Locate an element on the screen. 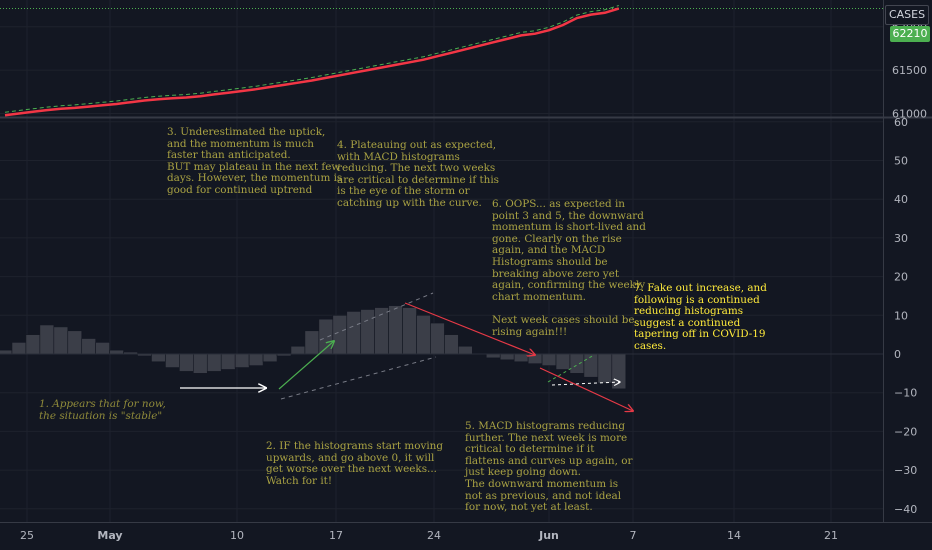 This screenshot has width=932, height=550. x-tick-label: 24 is located at coordinates (434, 535).